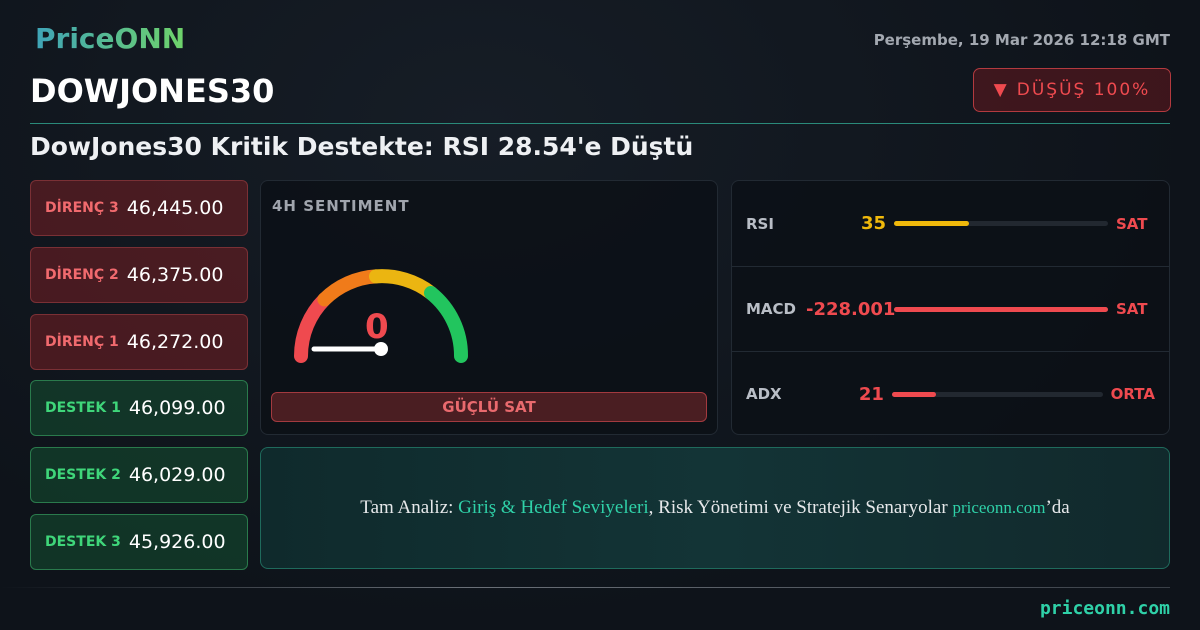 Image resolution: width=1200 pixels, height=630 pixels. I want to click on symbol-title: DOWJONES30, so click(152, 91).